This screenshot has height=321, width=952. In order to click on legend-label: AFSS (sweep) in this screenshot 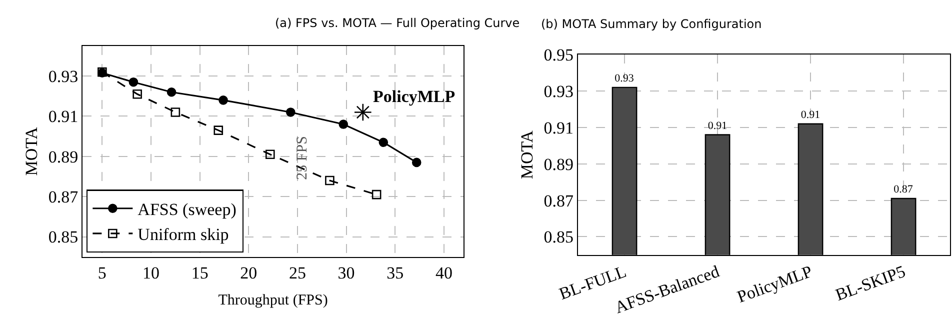, I will do `click(187, 210)`.